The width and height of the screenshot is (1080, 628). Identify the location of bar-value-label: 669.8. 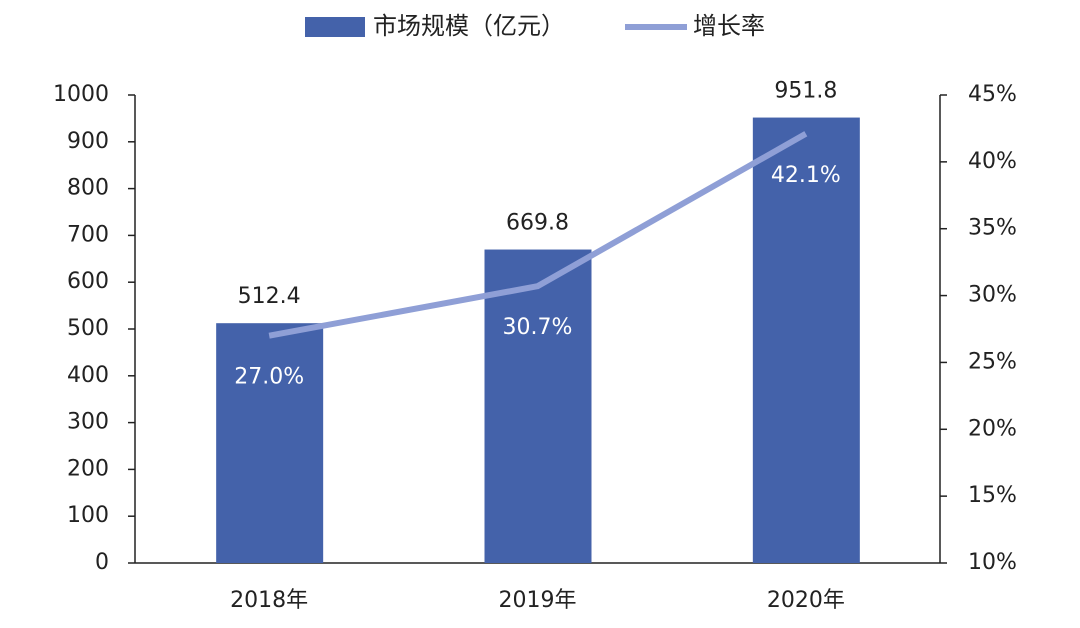
(537, 223).